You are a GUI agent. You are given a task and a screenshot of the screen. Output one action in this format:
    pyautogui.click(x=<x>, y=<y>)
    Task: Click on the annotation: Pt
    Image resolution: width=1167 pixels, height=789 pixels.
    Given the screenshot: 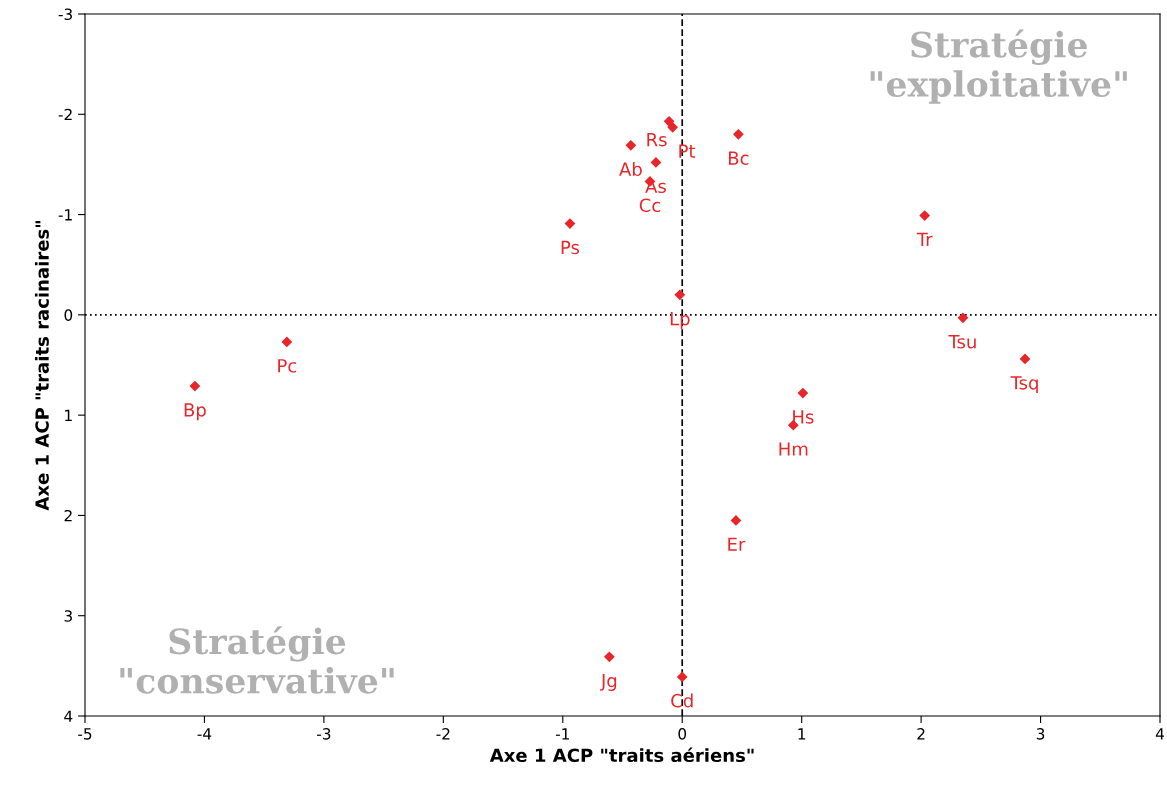 What is the action you would take?
    pyautogui.click(x=687, y=151)
    